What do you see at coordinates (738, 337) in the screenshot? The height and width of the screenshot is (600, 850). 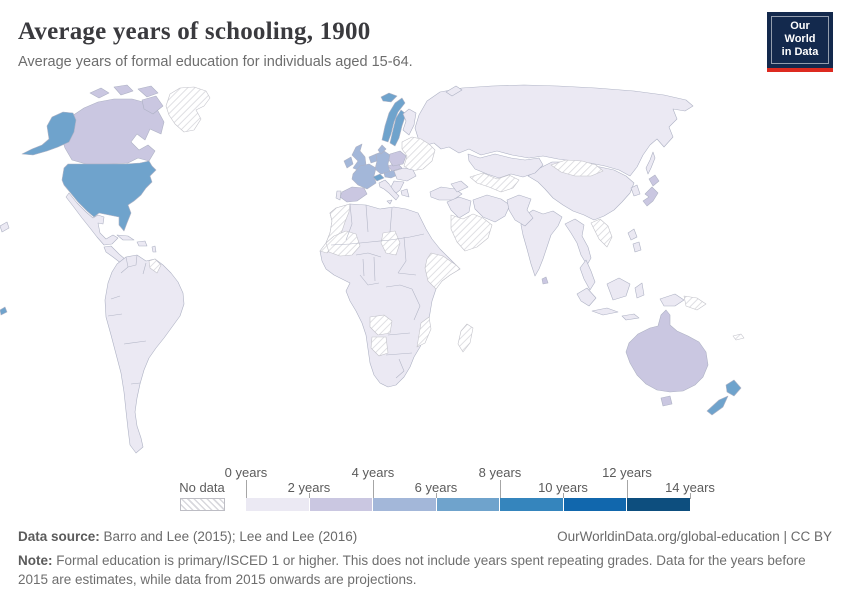 I see `map-region-new-caledonia` at bounding box center [738, 337].